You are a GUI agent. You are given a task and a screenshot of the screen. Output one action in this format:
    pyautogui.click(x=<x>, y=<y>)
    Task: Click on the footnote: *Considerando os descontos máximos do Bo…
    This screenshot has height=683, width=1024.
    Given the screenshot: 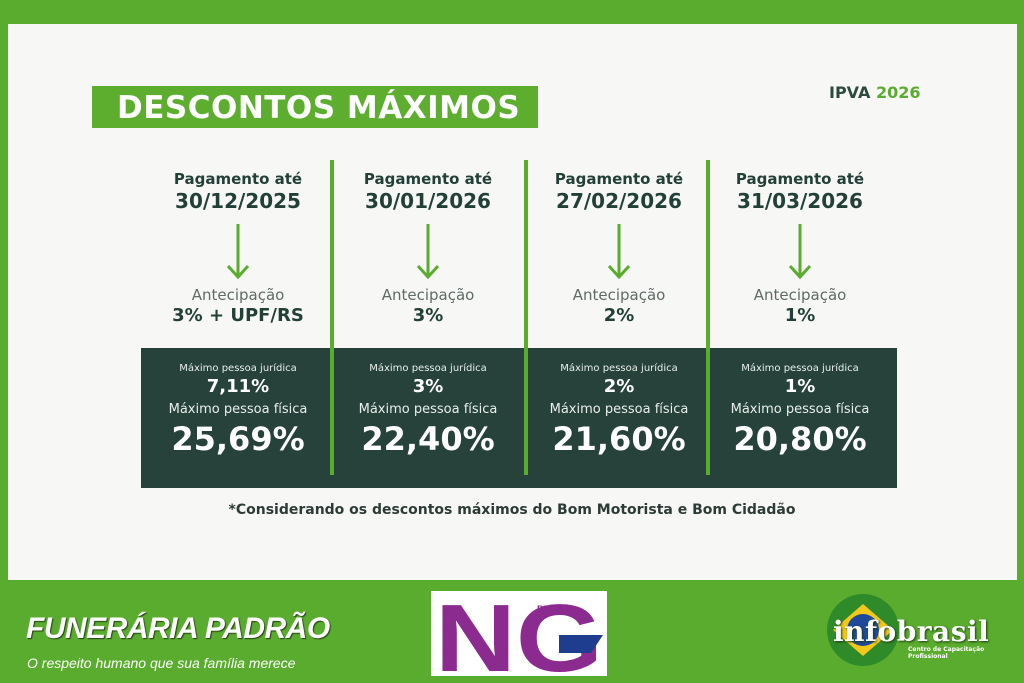 What is the action you would take?
    pyautogui.click(x=512, y=510)
    